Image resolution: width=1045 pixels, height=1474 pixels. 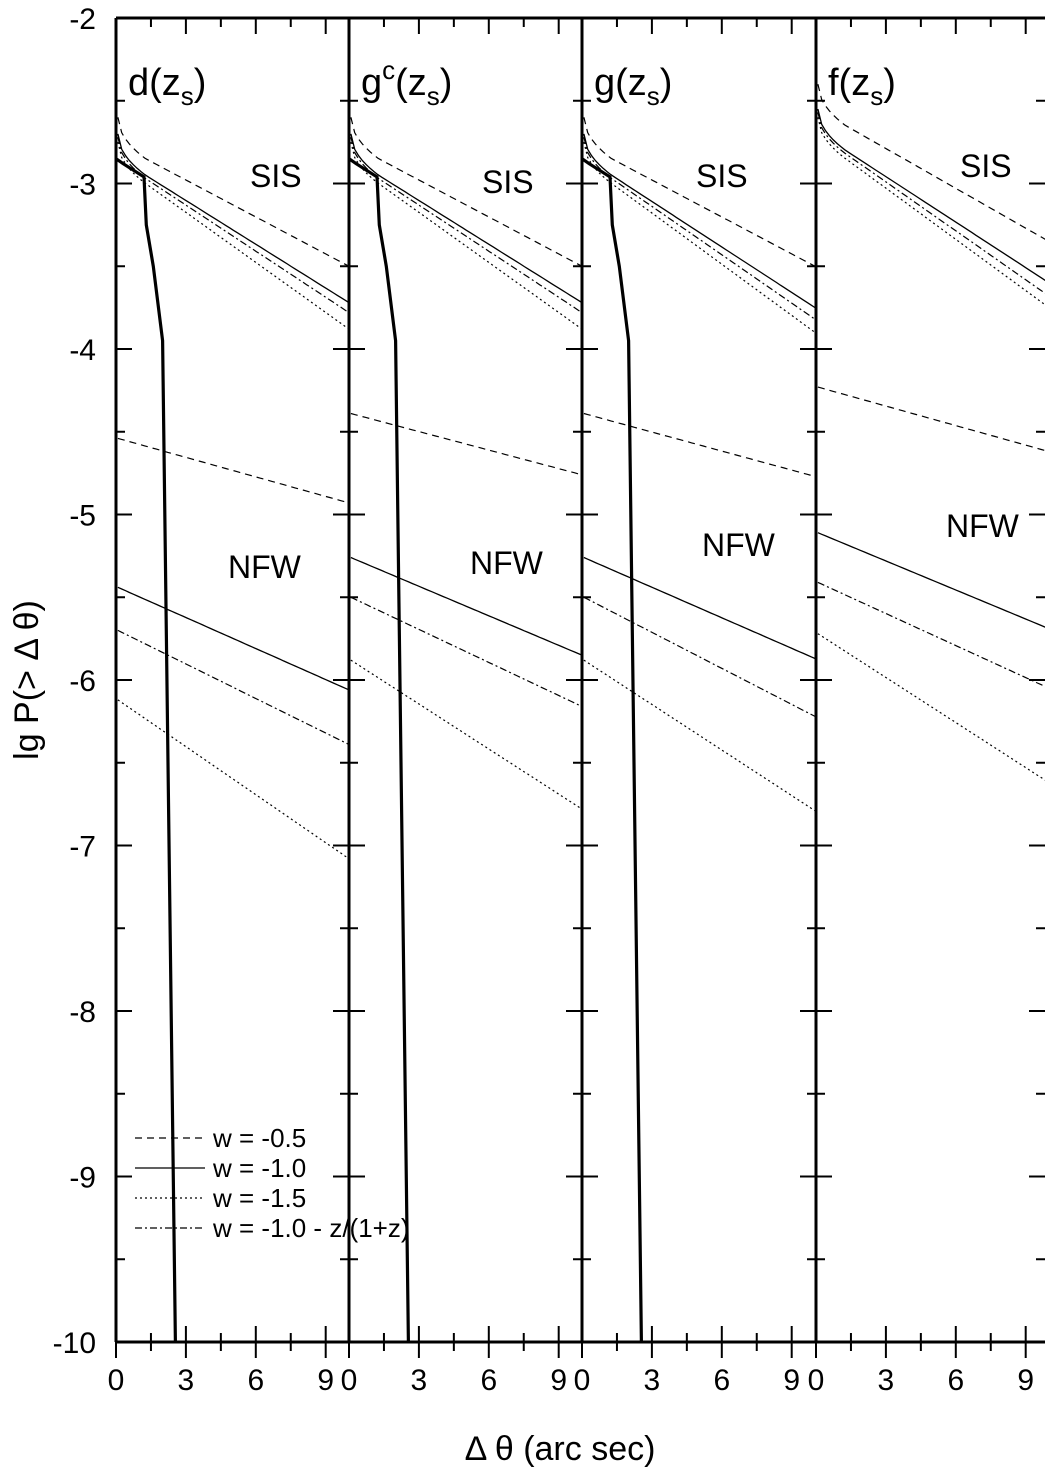 What do you see at coordinates (371, 83) in the screenshot?
I see `panel-title-main: g` at bounding box center [371, 83].